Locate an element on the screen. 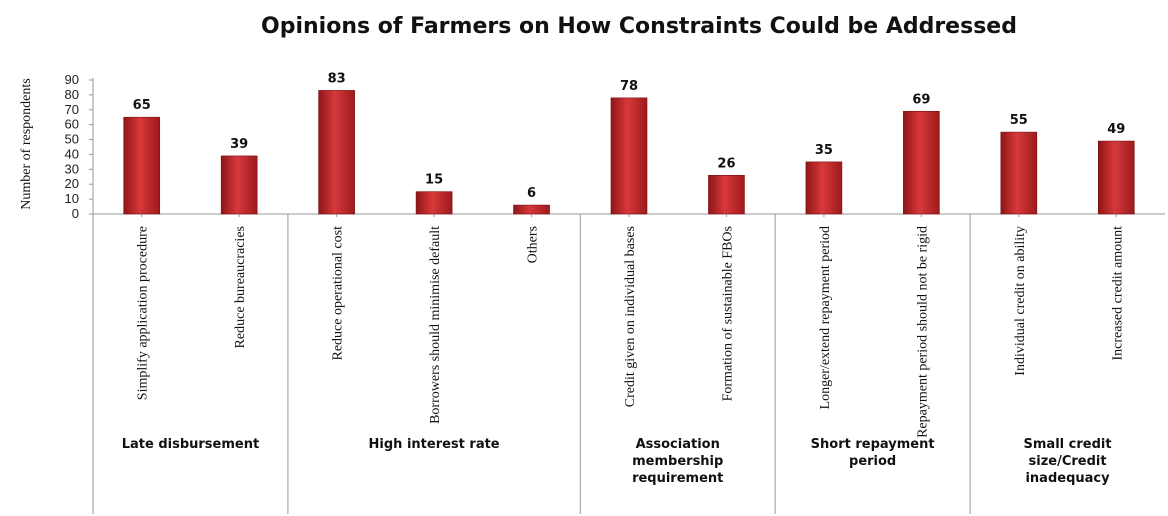  y-tick-label: 10 is located at coordinates (72, 198).